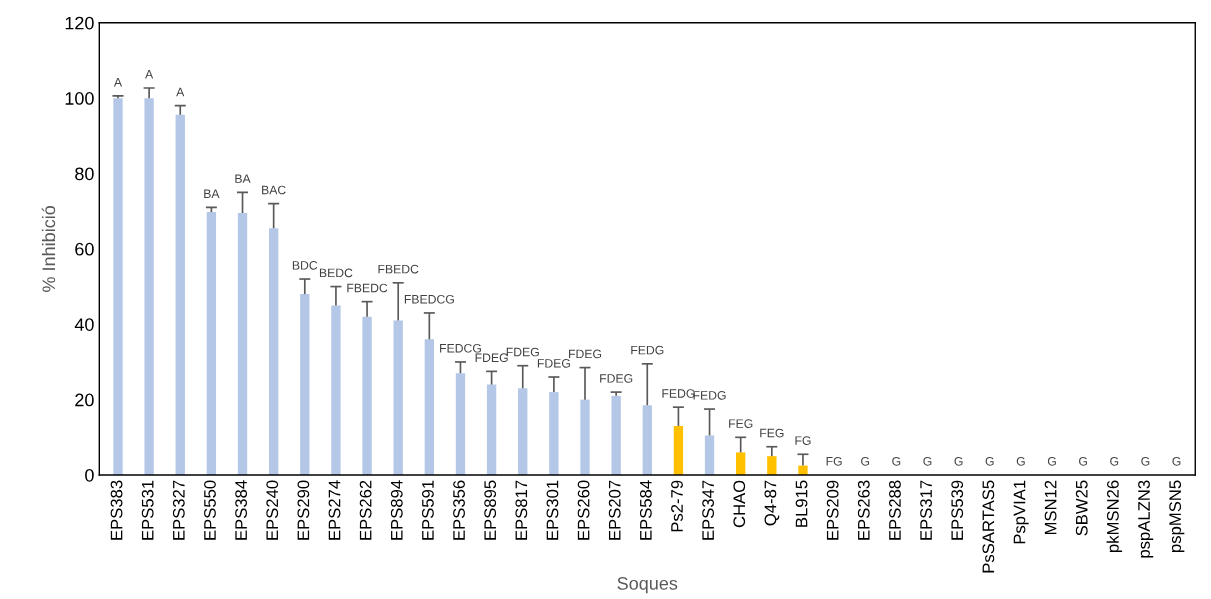 This screenshot has height=599, width=1211. Describe the element at coordinates (48, 248) in the screenshot. I see `y-axis-title: % Inhibició` at that location.